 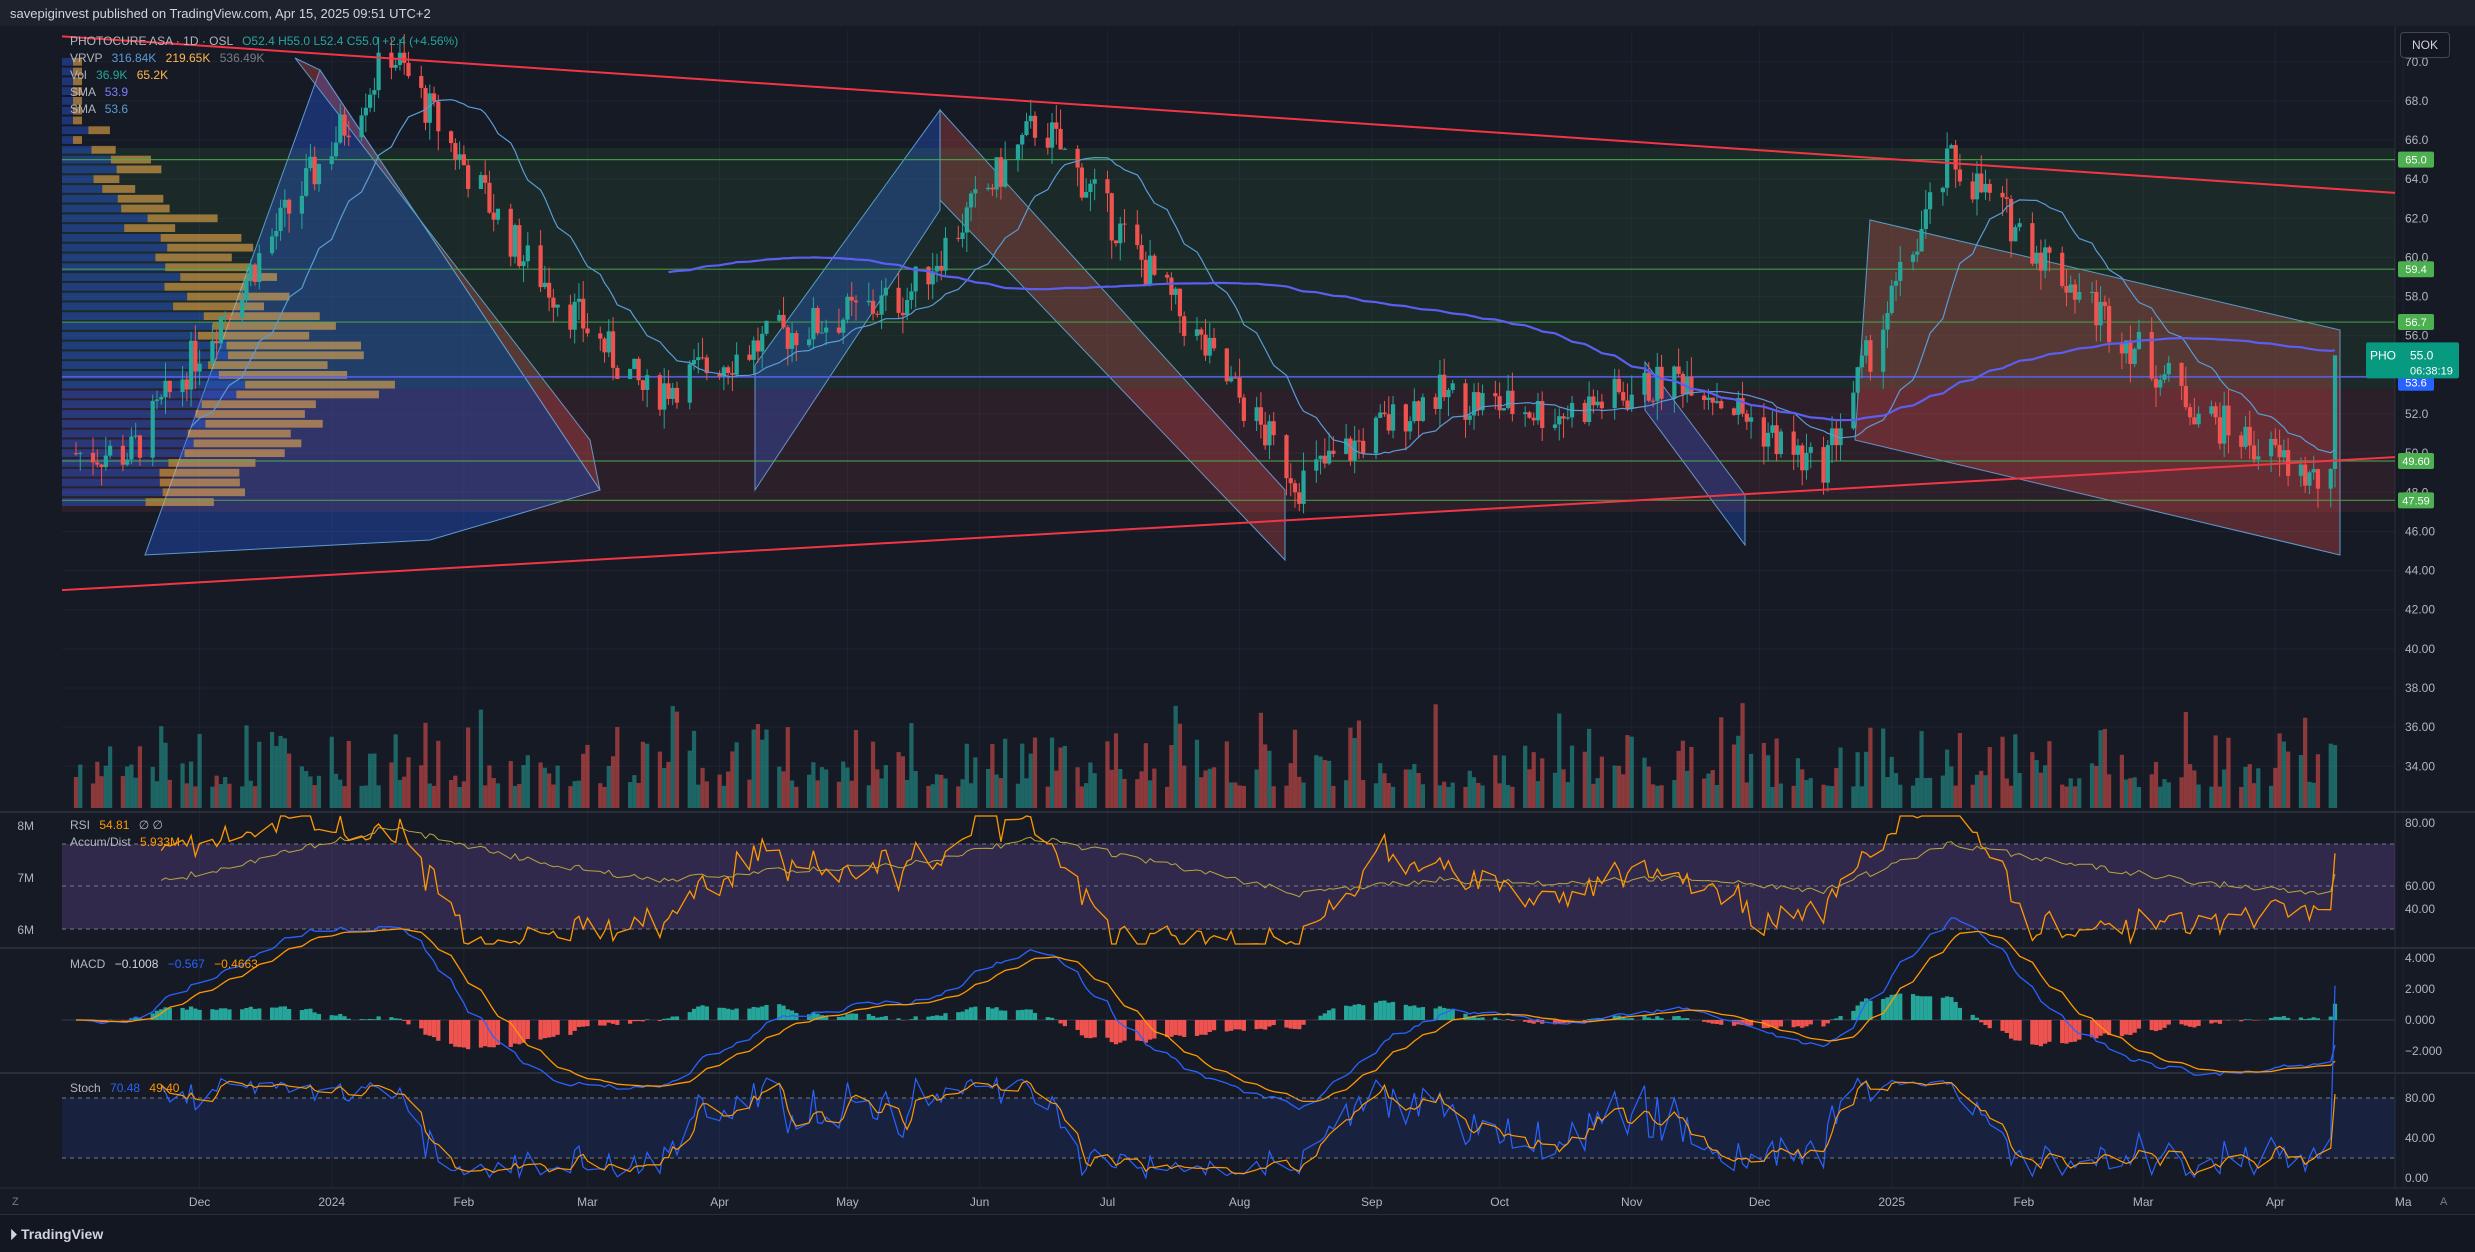 What do you see at coordinates (124, 1088) in the screenshot?
I see `legend-stoch: Stoch 70.48 49.40` at bounding box center [124, 1088].